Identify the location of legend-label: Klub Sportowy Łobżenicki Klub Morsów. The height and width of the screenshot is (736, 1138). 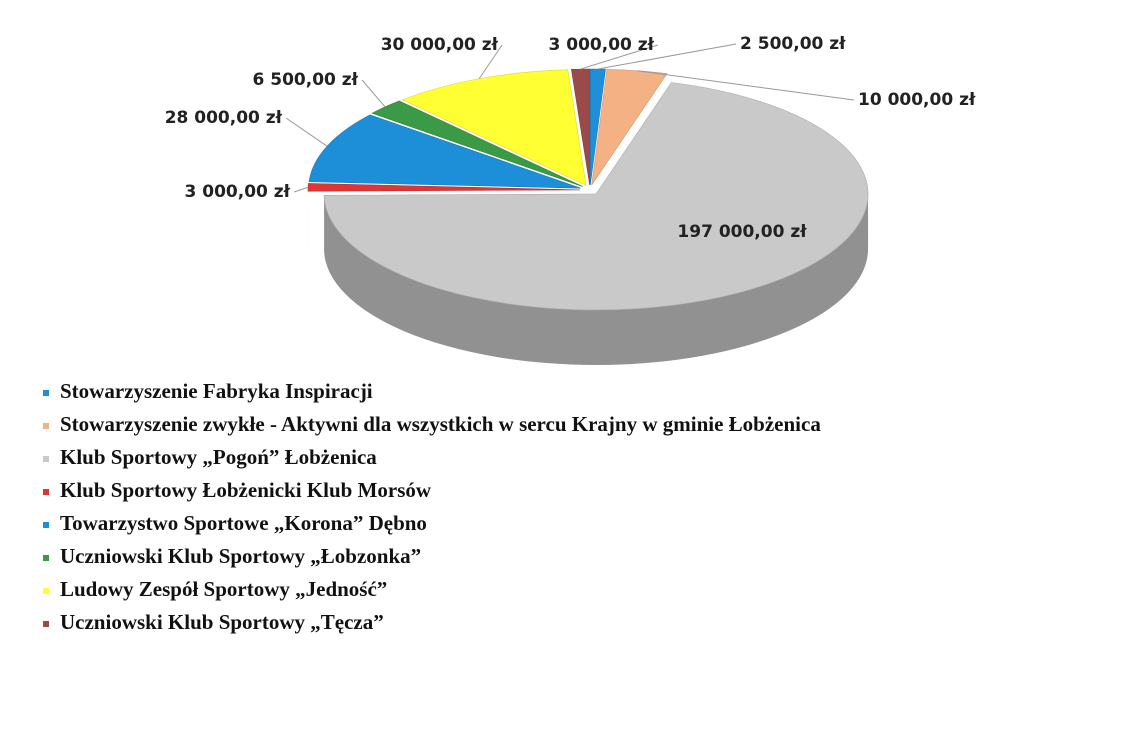
(246, 490).